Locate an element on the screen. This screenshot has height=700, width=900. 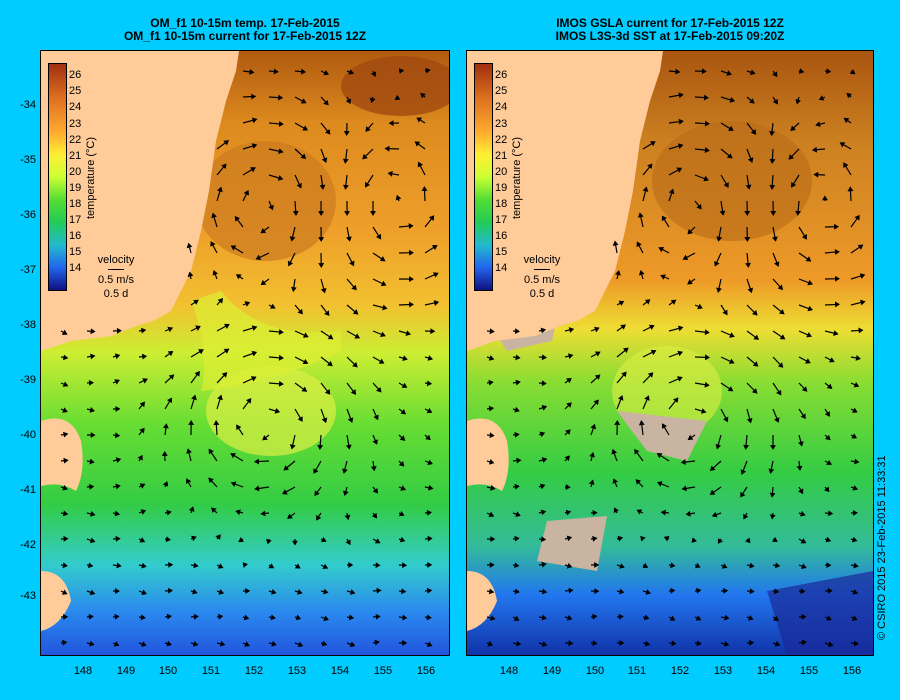
colorbar-gradient is located at coordinates (483, 177).